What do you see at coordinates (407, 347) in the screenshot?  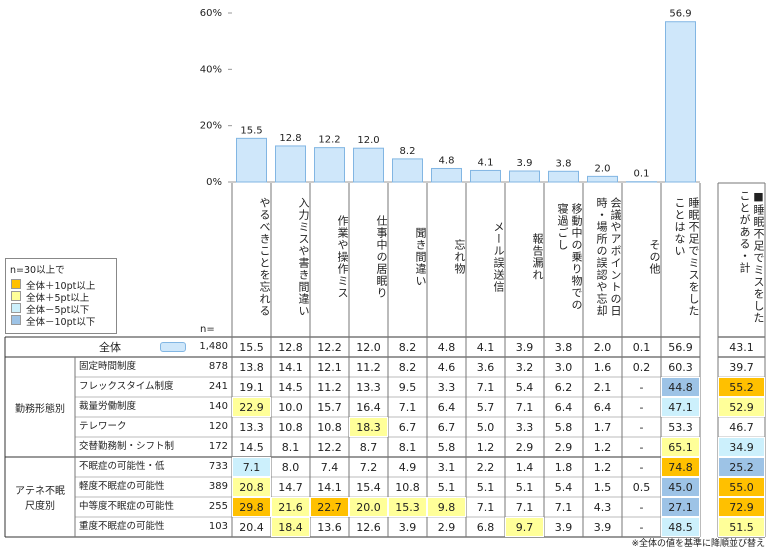 I see `table-cell: 8.2` at bounding box center [407, 347].